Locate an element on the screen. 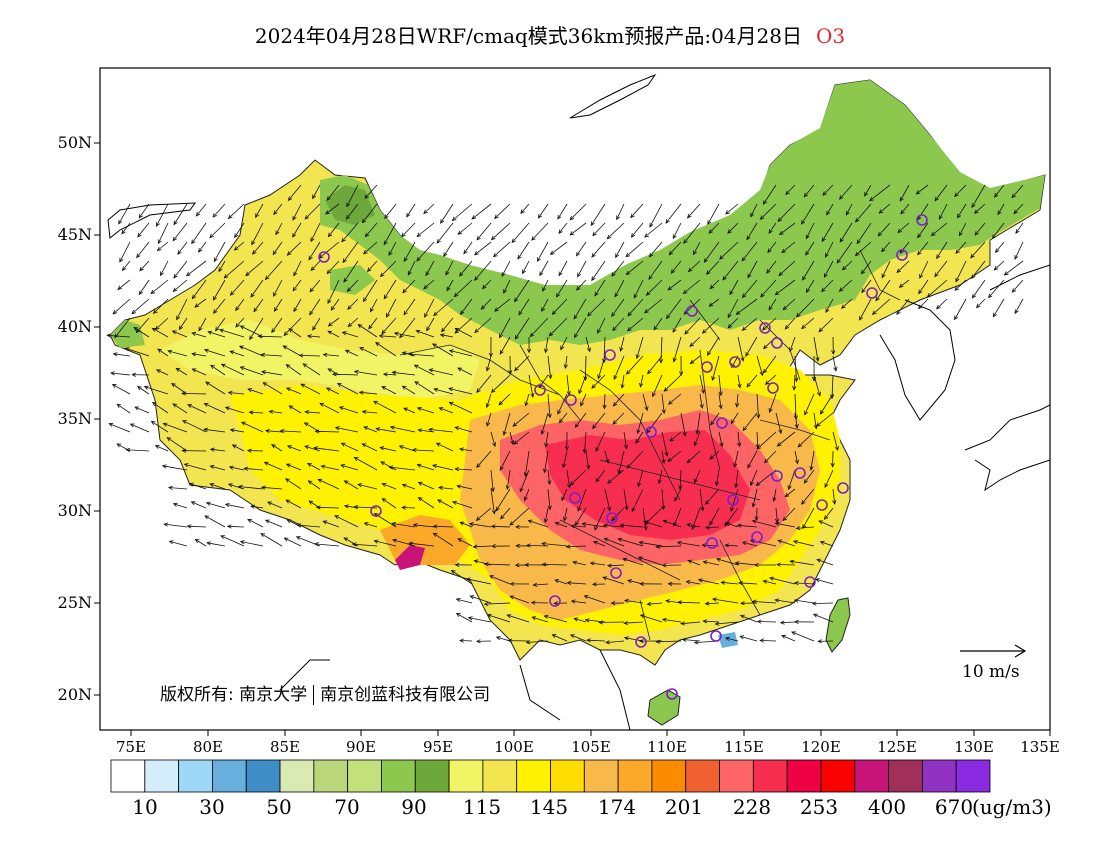 The height and width of the screenshot is (850, 1100). lon-label-100e: 100E is located at coordinates (514, 747).